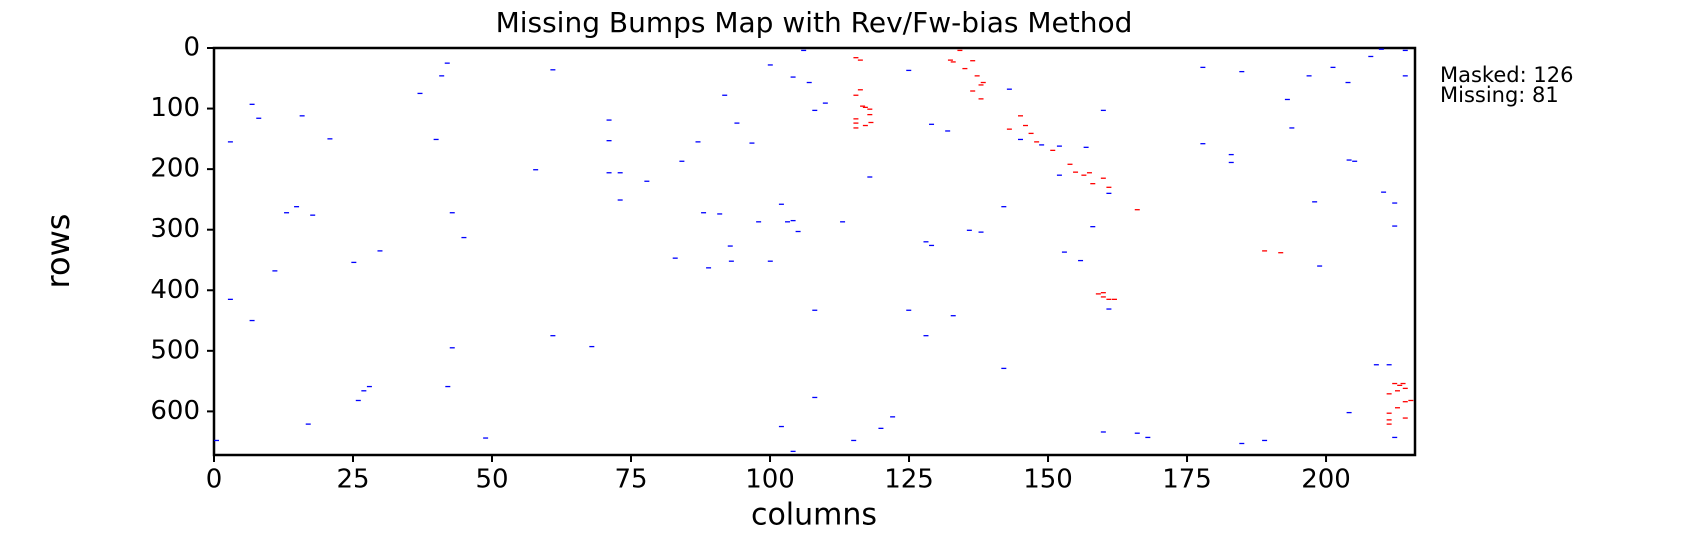  I want to click on x-tick-label: 150, so click(1048, 480).